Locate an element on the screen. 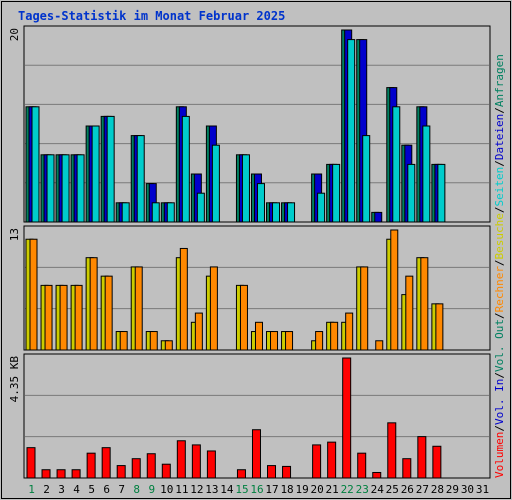 The image size is (512, 500). day-label: 21 is located at coordinates (332, 489).